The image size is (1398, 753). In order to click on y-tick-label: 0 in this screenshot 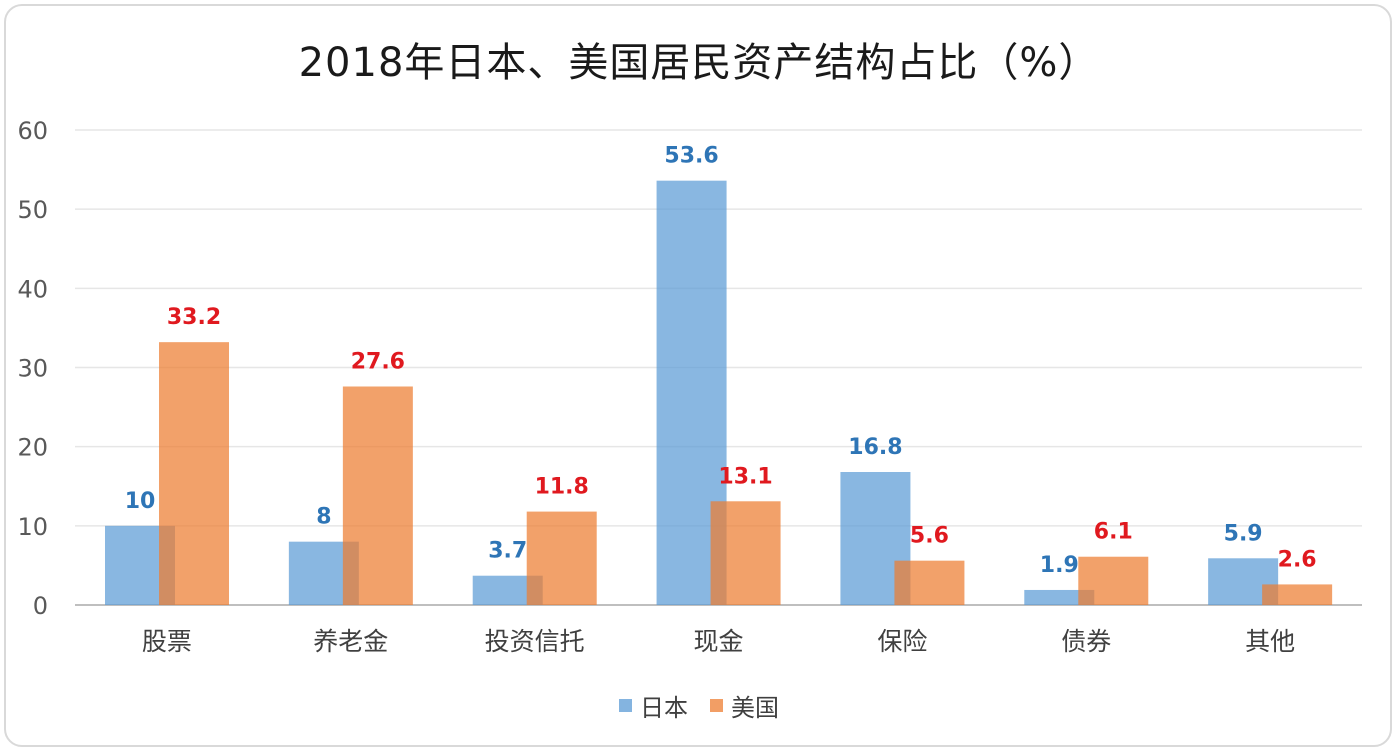, I will do `click(40, 606)`.